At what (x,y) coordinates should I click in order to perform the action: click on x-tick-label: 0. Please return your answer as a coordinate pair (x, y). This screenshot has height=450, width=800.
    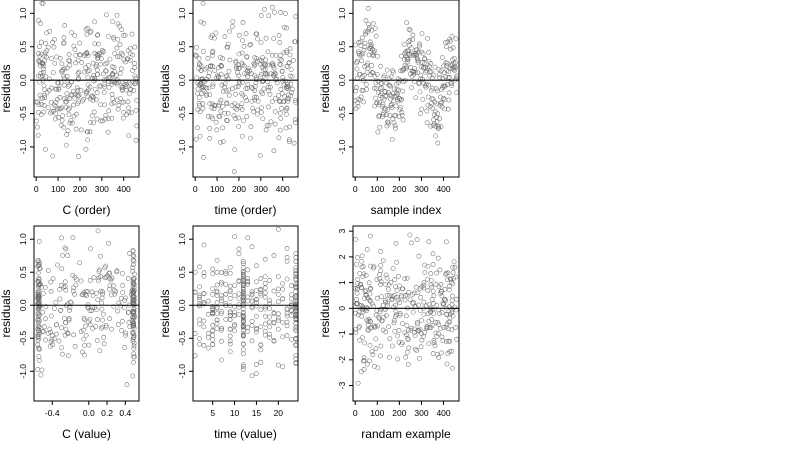
    Looking at the image, I should click on (195, 189).